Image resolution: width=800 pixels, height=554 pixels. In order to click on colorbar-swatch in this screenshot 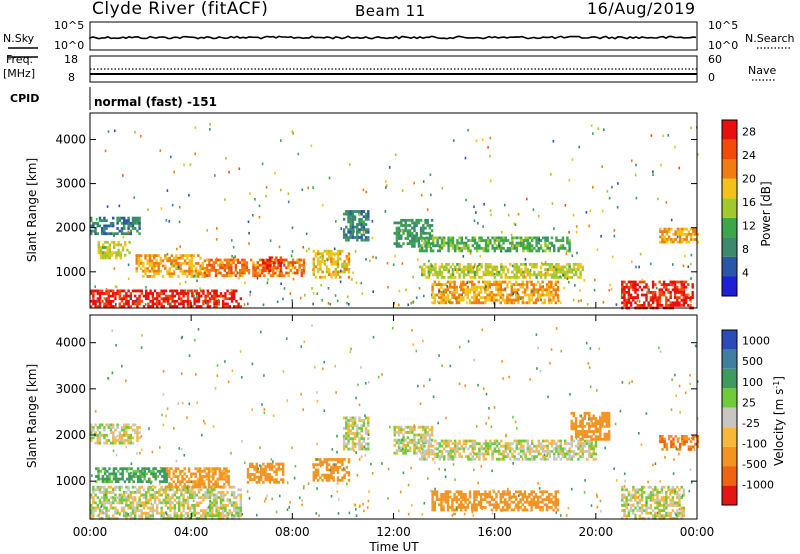, I will do `click(729, 266)`.